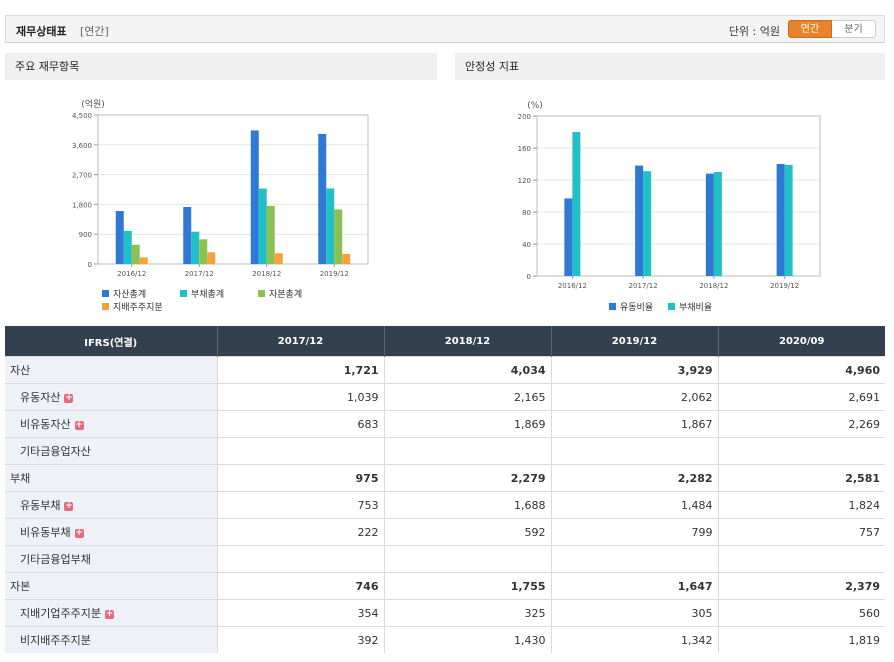 This screenshot has width=894, height=662. I want to click on table-row: 비지배주주지분 392 1,430 1,342 1,819, so click(445, 639).